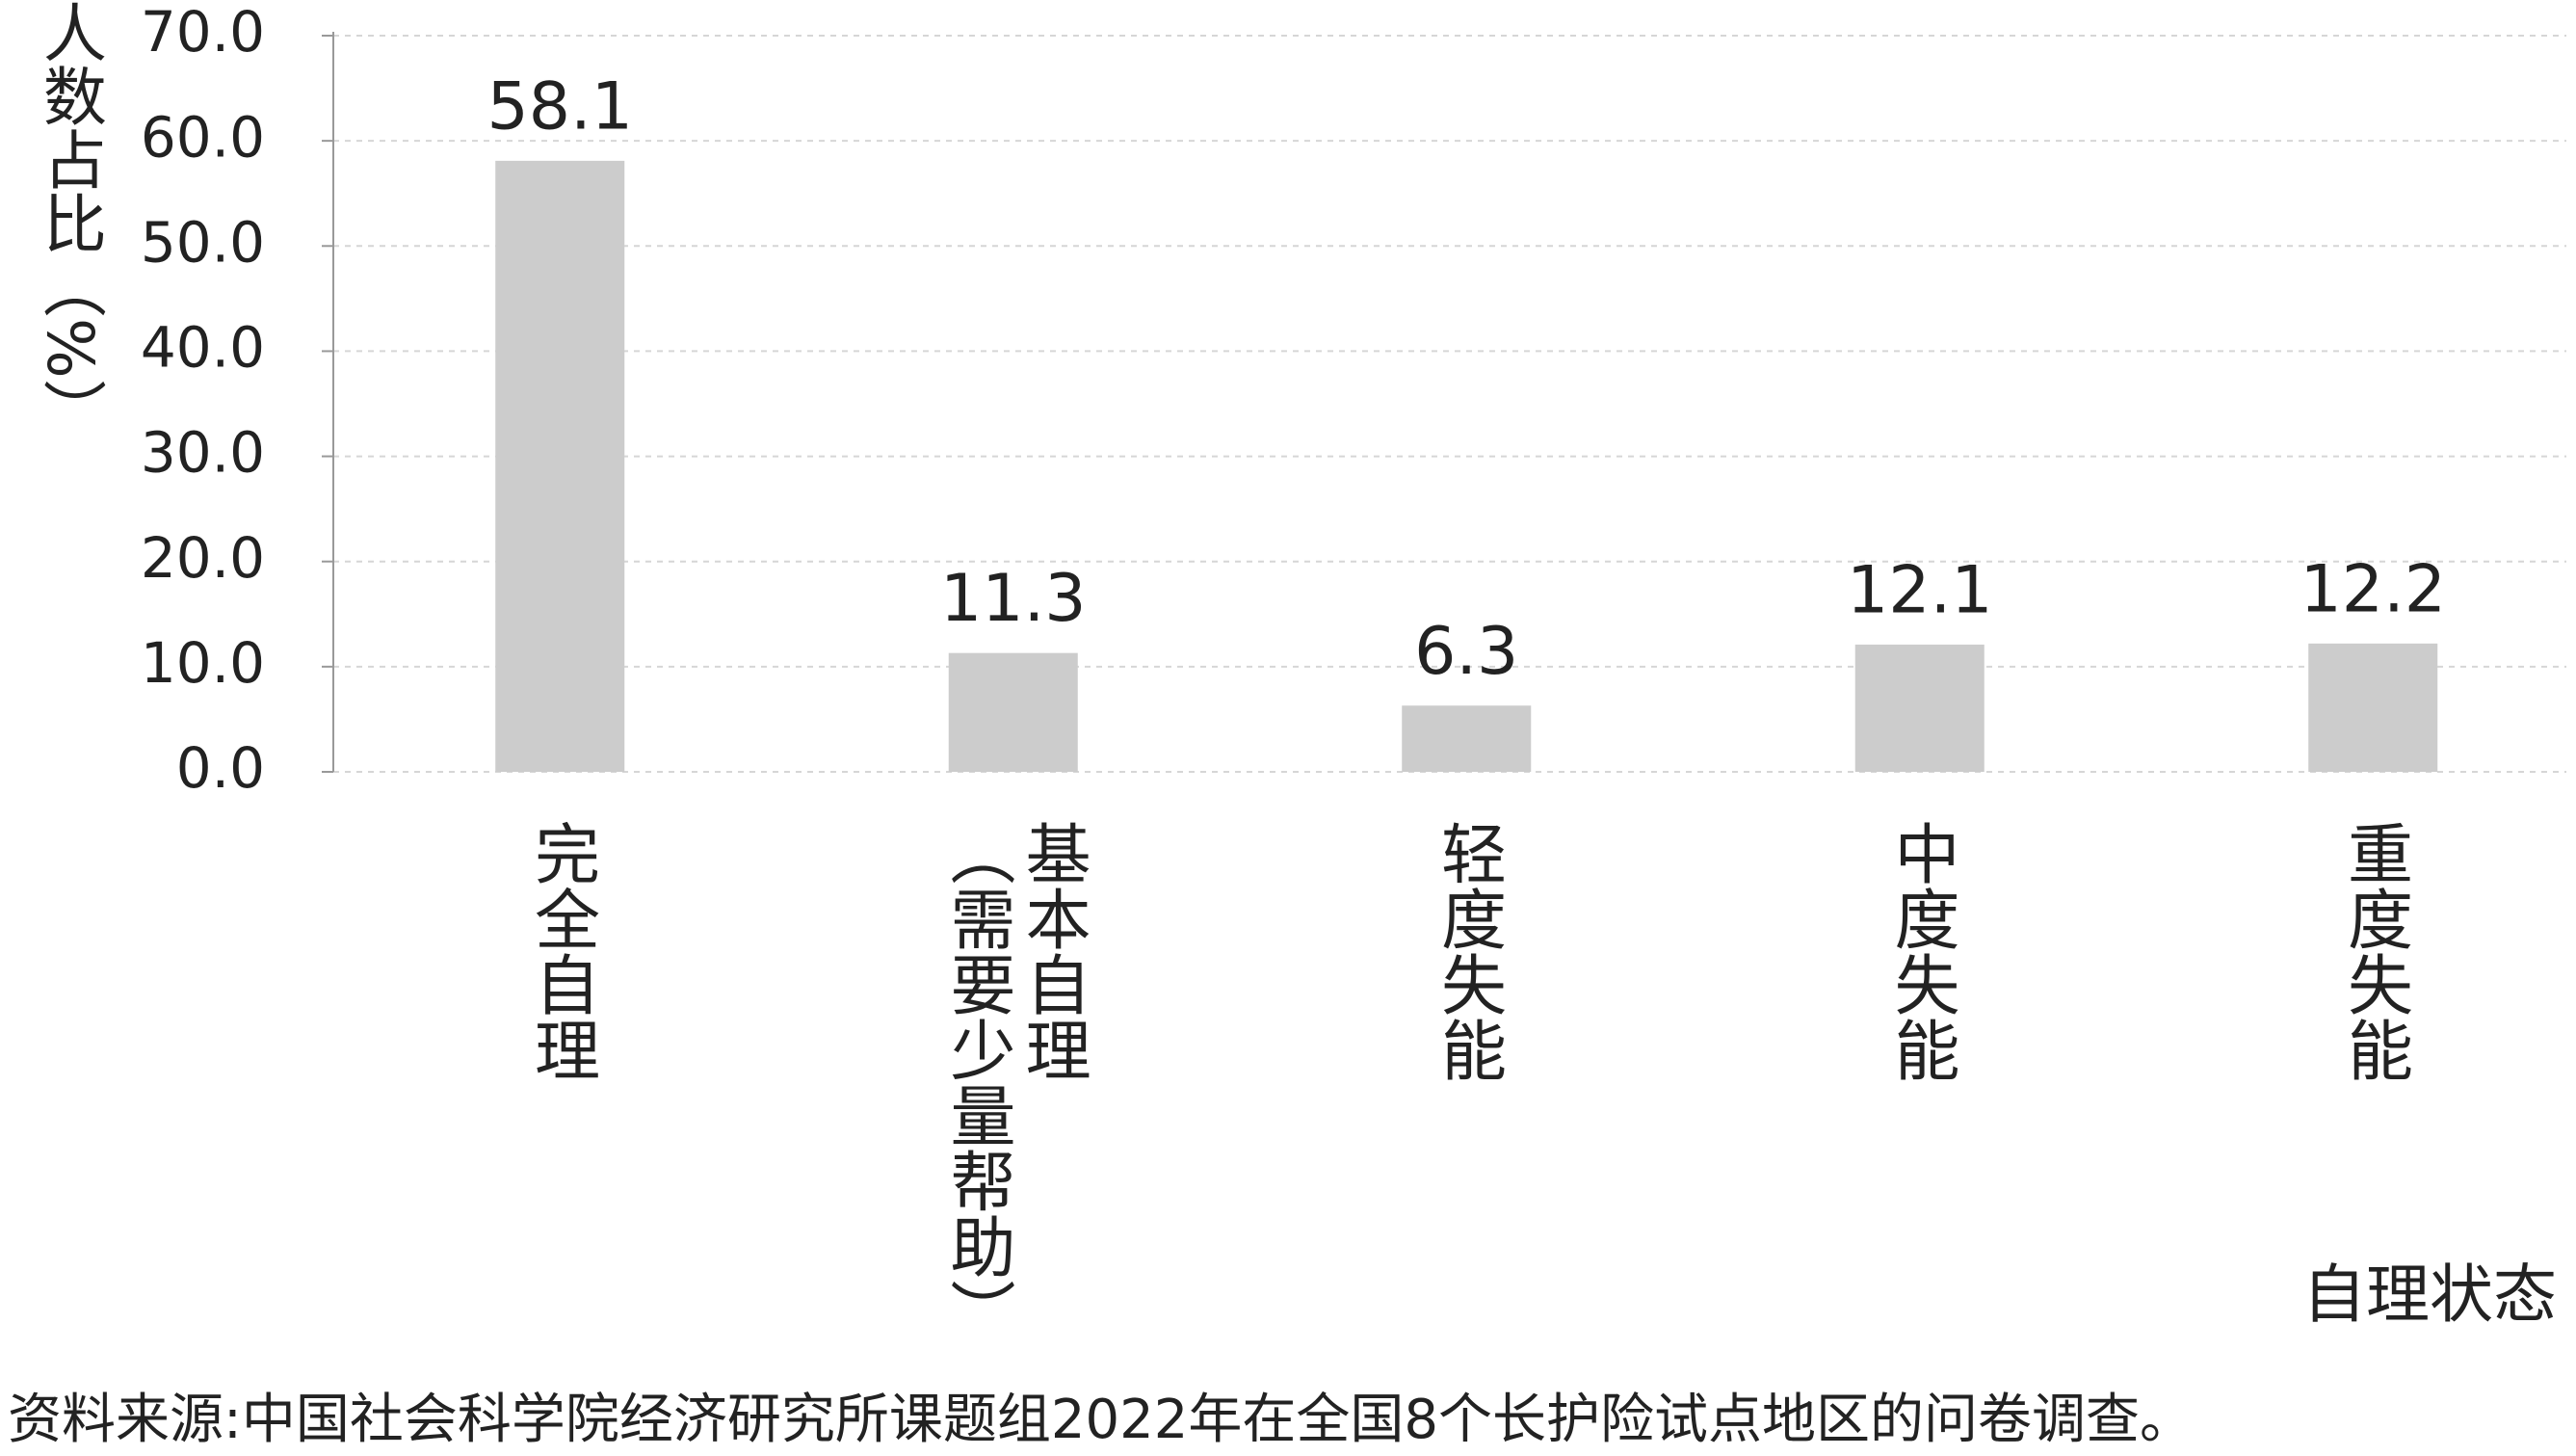 The height and width of the screenshot is (1456, 2576). I want to click on x-tick-label: 中度失能, so click(1920, 951).